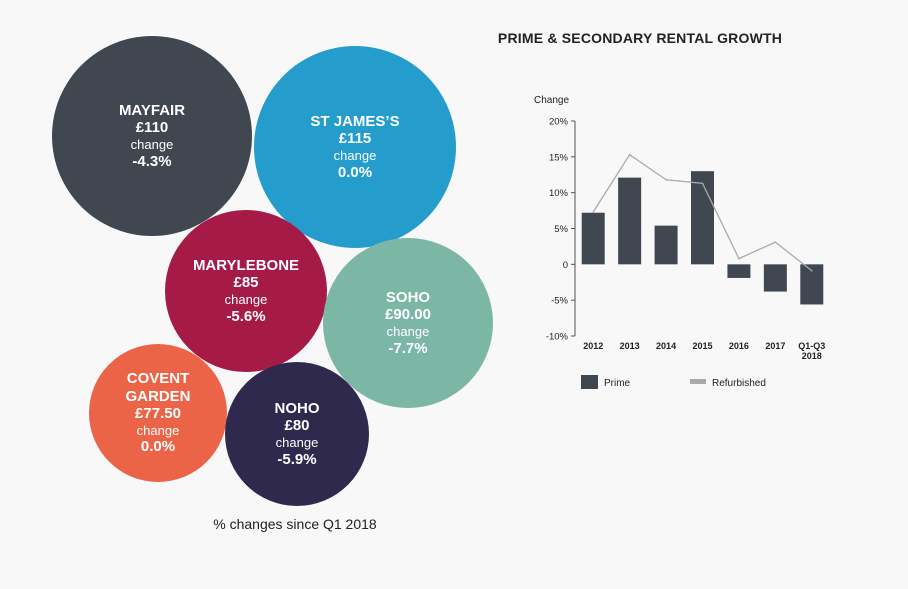 This screenshot has height=589, width=908. I want to click on bubble-noho: NOHO £80 change -5.9%, so click(297, 434).